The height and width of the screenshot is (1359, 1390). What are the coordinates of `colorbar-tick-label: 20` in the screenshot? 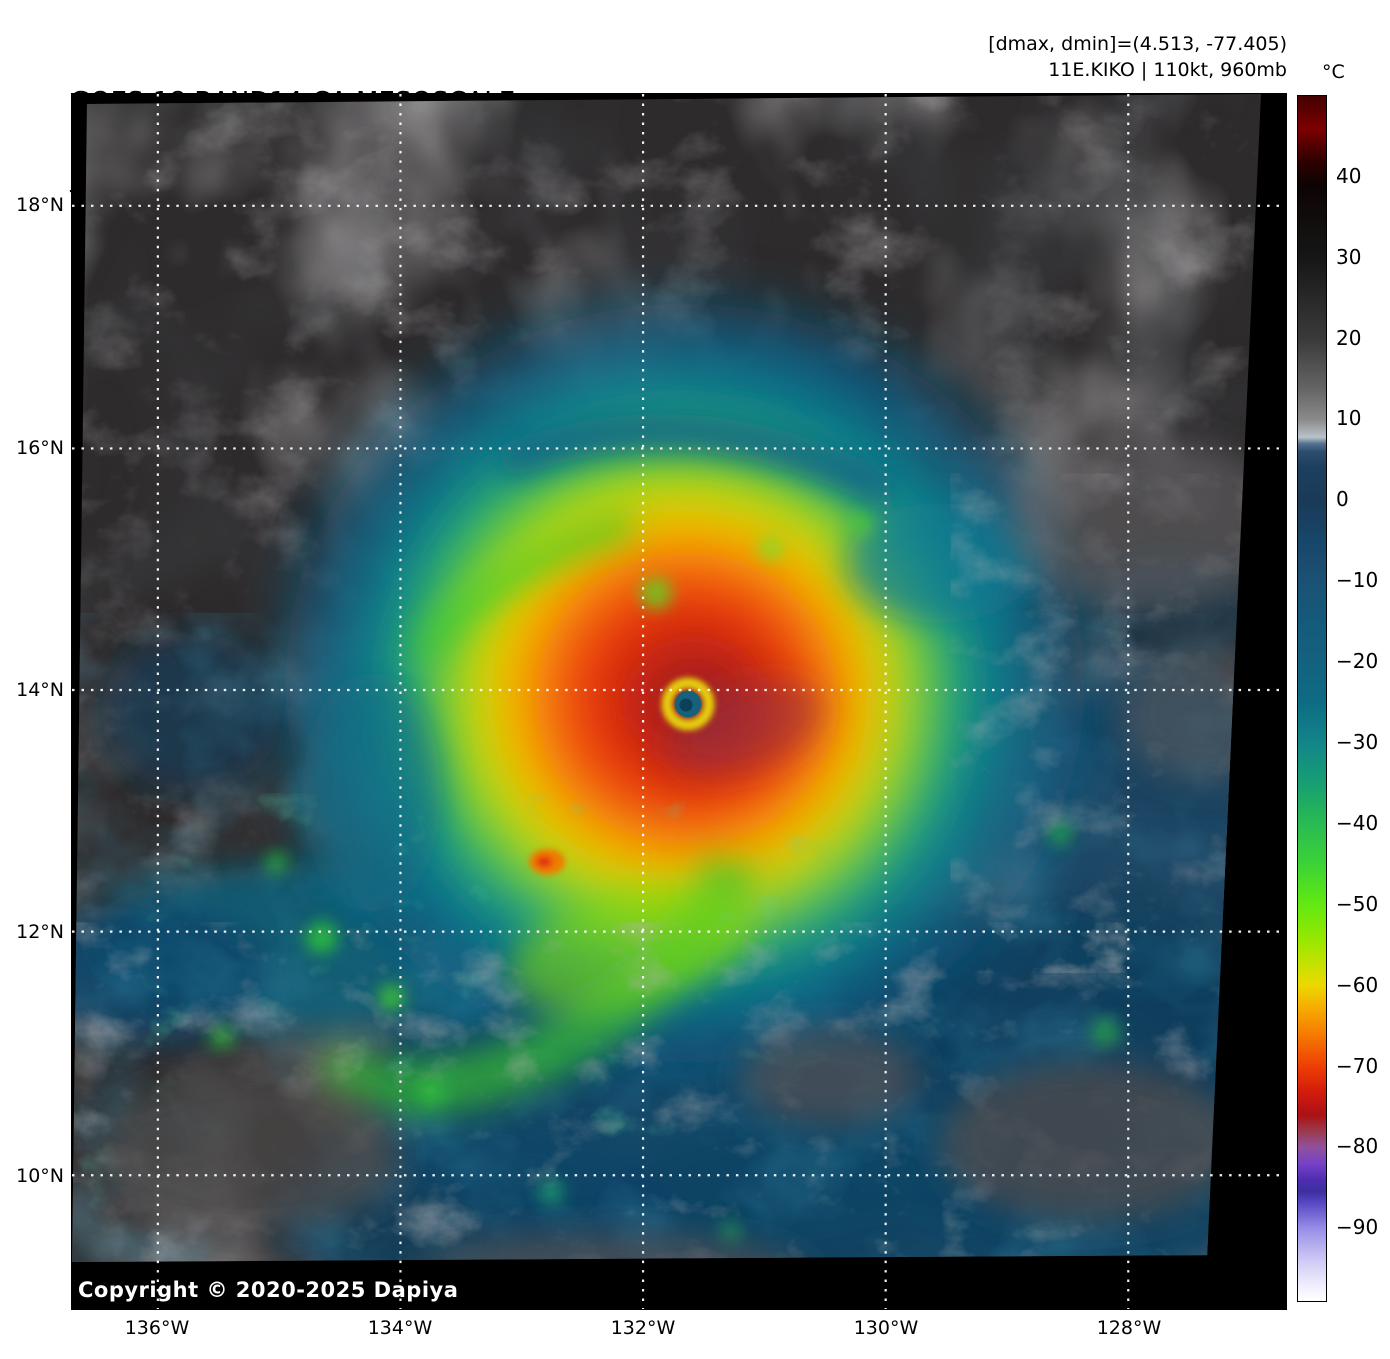 It's located at (1349, 338).